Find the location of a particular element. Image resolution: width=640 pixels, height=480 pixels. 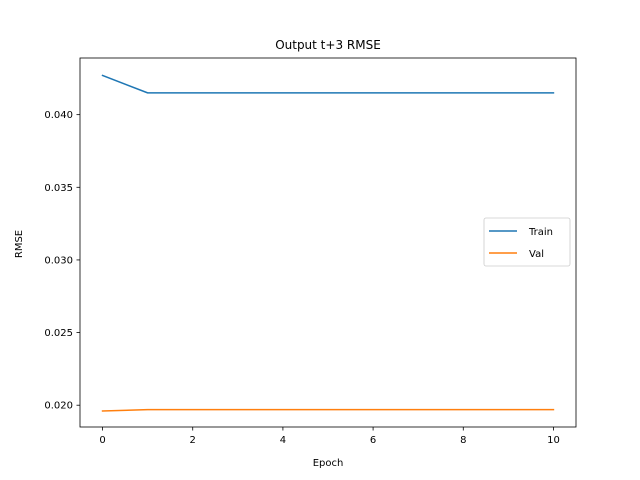

legend-label-val: Val is located at coordinates (536, 254).